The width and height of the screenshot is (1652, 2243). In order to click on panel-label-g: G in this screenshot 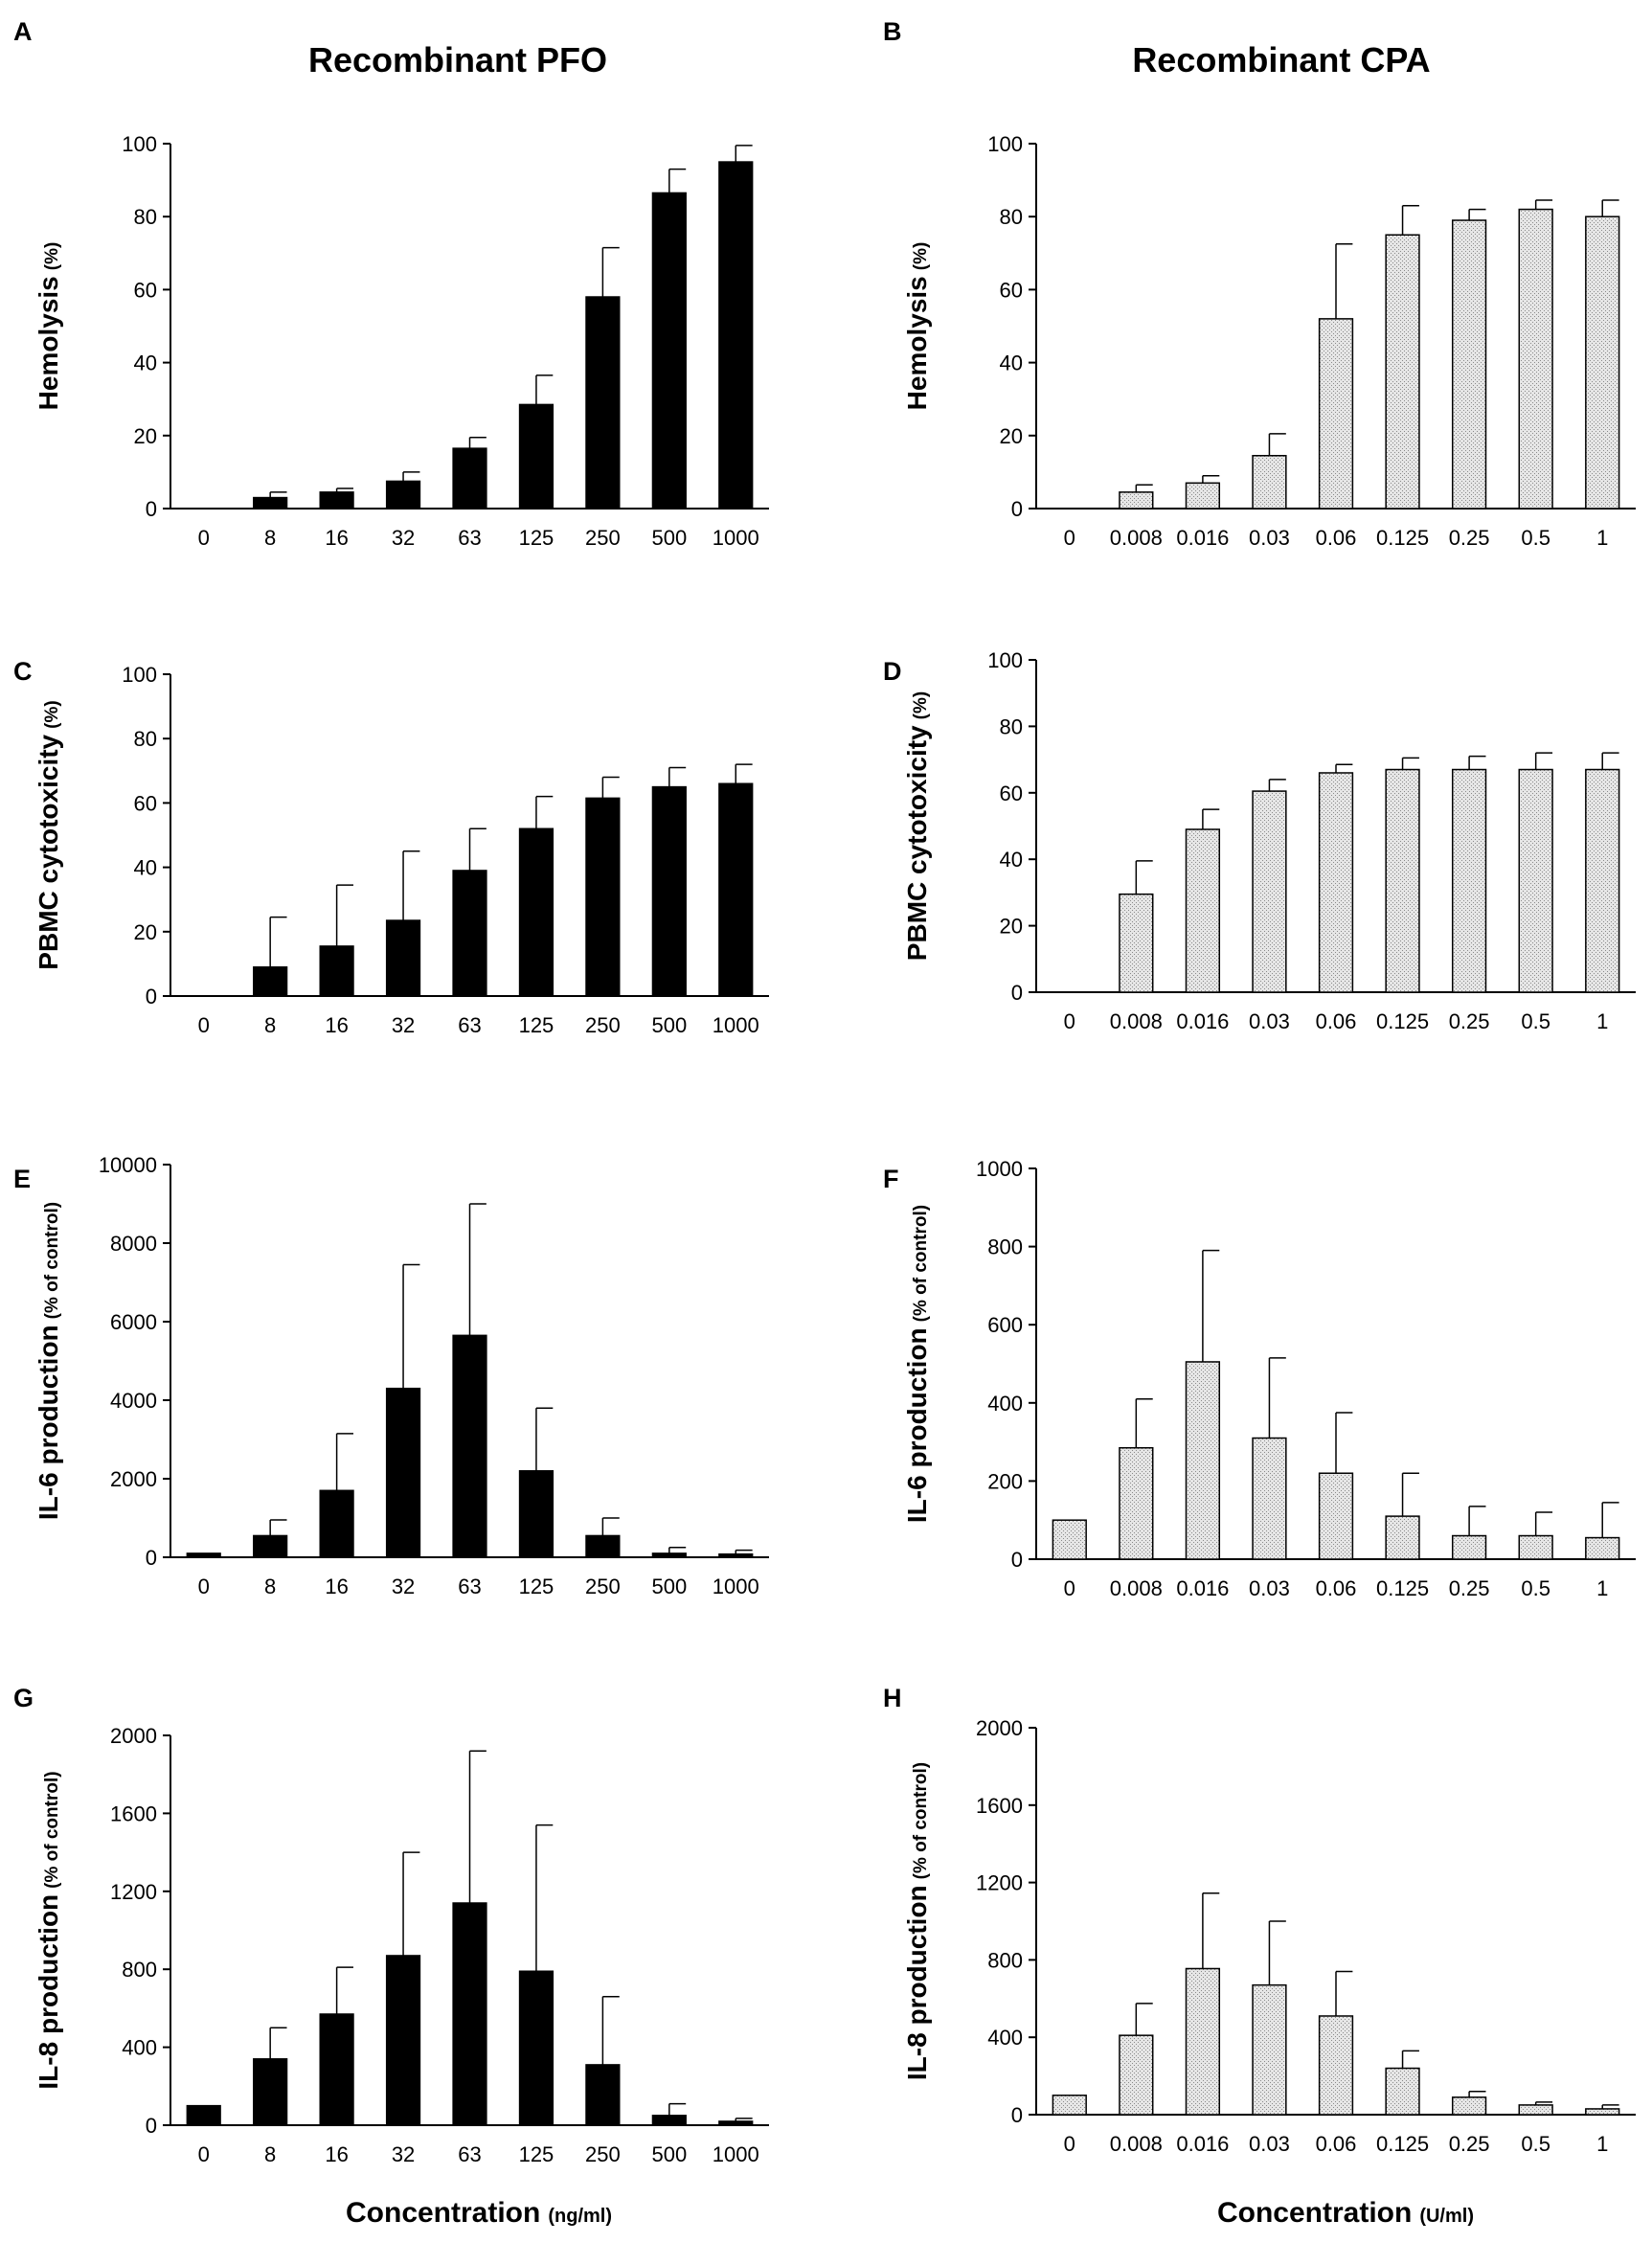, I will do `click(24, 1698)`.